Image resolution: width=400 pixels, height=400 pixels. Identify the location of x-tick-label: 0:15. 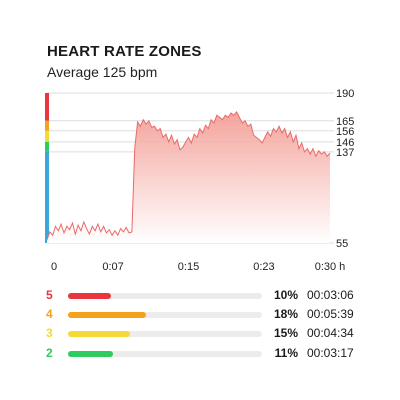
(188, 267).